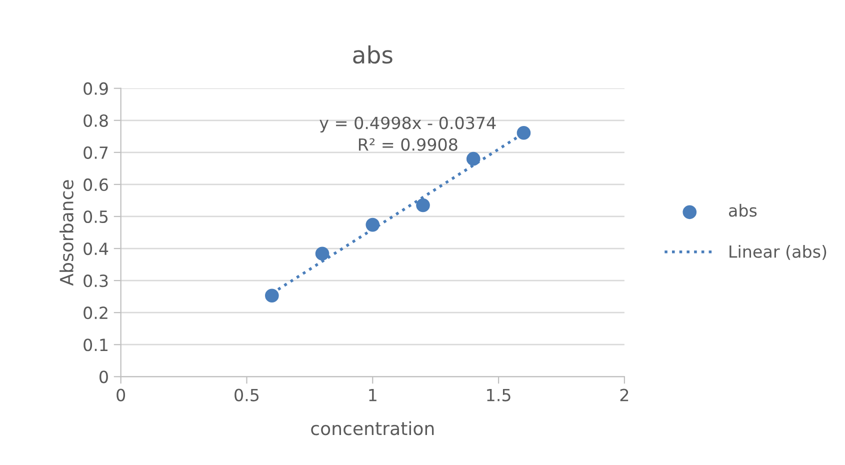 The height and width of the screenshot is (465, 845). What do you see at coordinates (96, 152) in the screenshot?
I see `y-tick-label: 0.7` at bounding box center [96, 152].